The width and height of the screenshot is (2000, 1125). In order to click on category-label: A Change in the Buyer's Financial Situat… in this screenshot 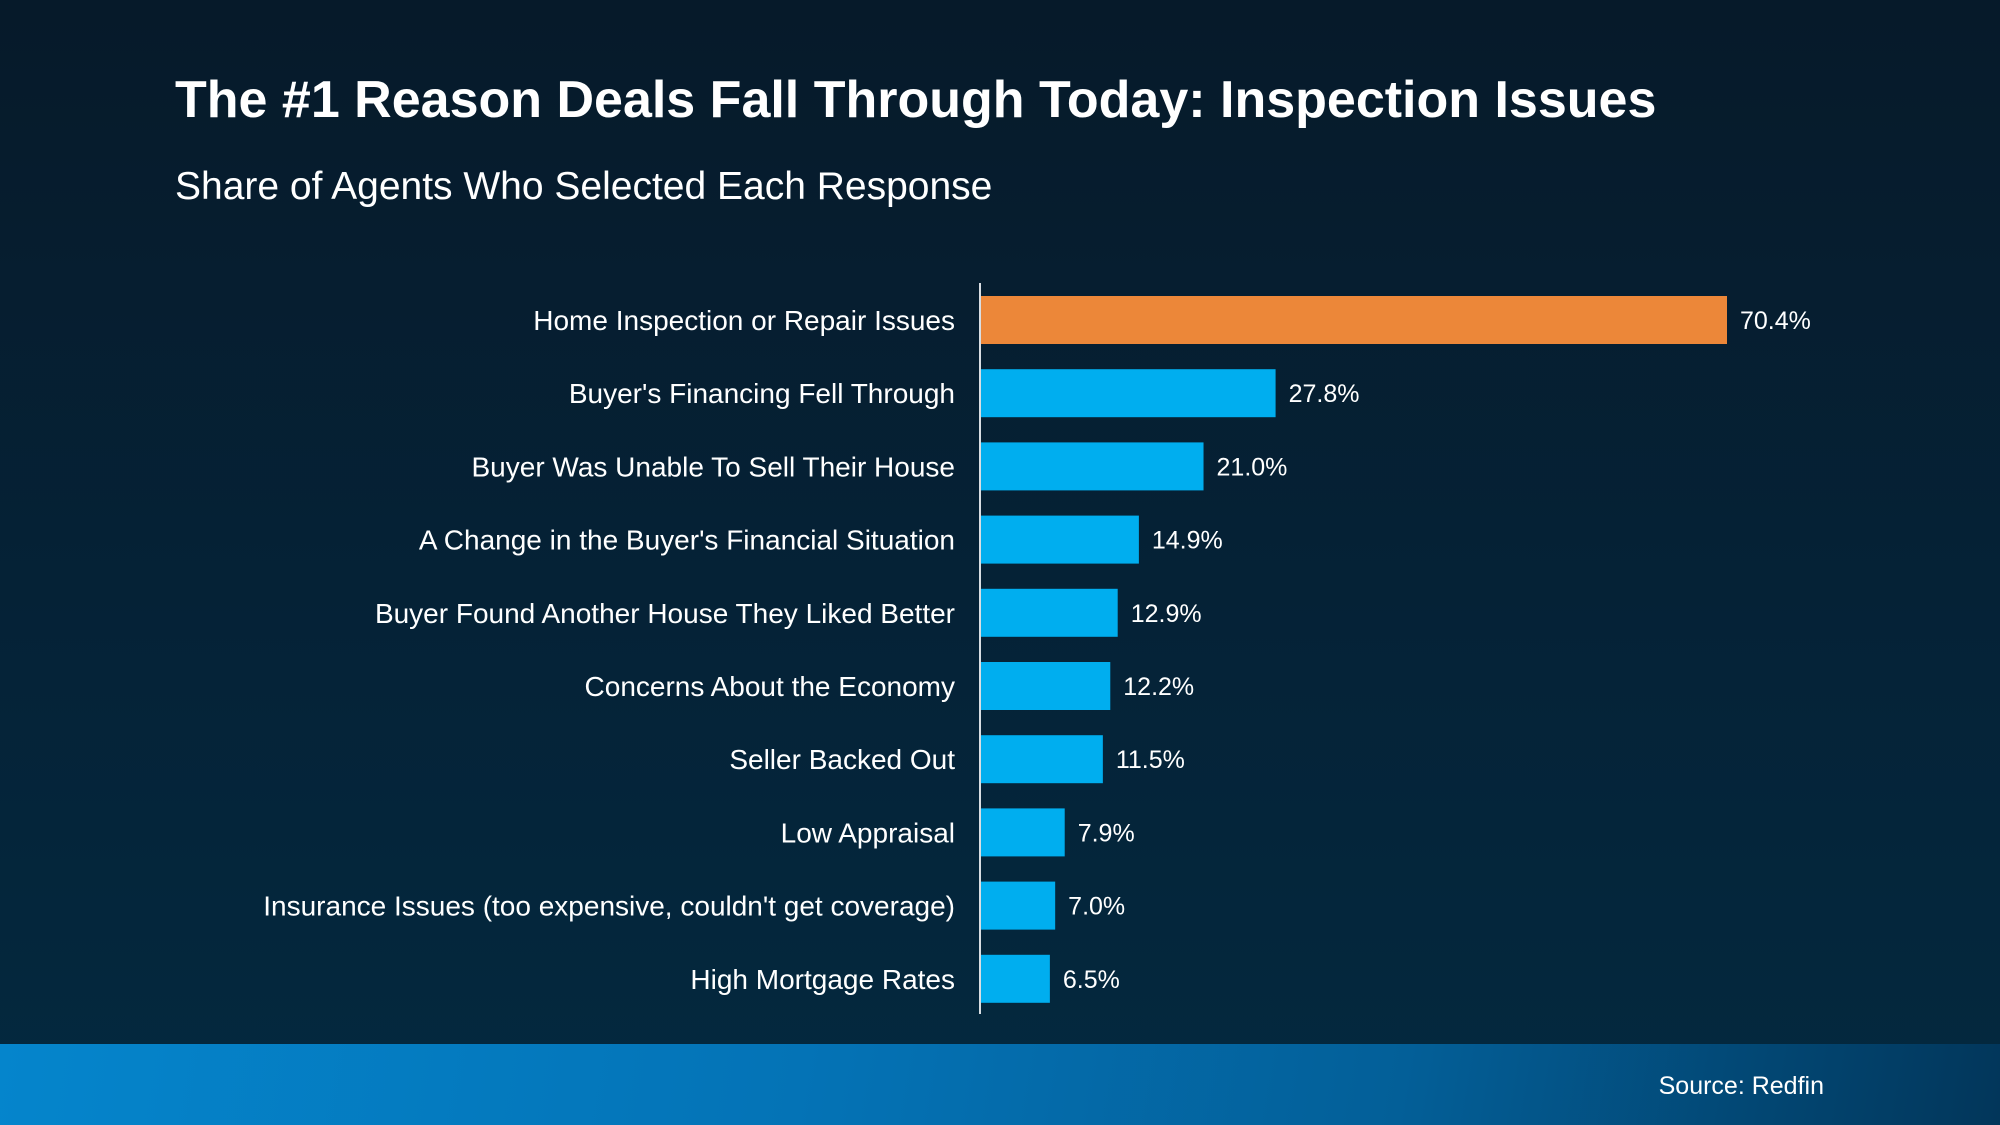, I will do `click(687, 540)`.